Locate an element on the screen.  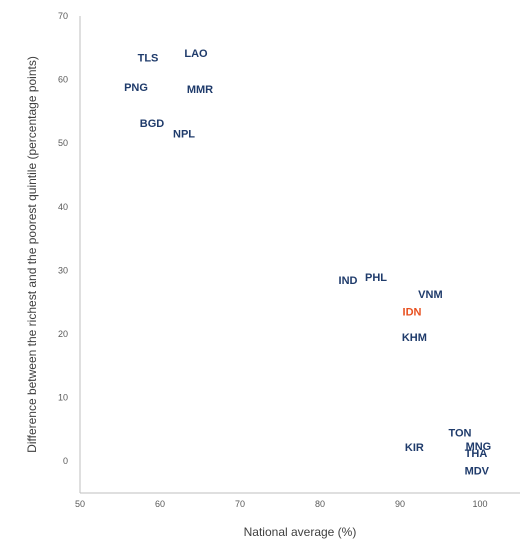
x-tick-label: 70 is located at coordinates (240, 504).